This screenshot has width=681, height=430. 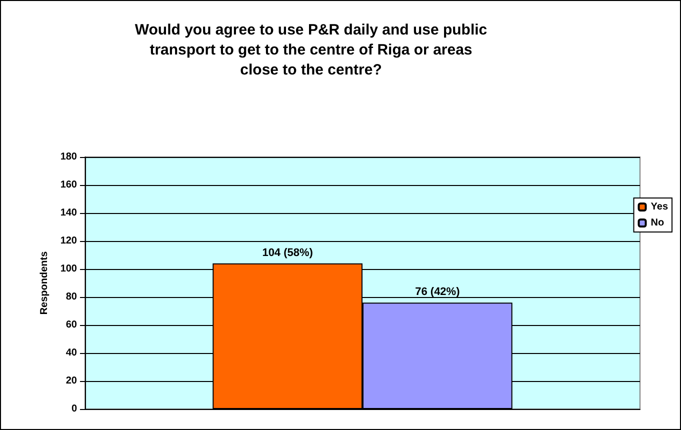 I want to click on chart-title: Would you agree to use P&R daily and use public transport to get to the centre of Riga or areas close to the centre?, so click(x=311, y=50).